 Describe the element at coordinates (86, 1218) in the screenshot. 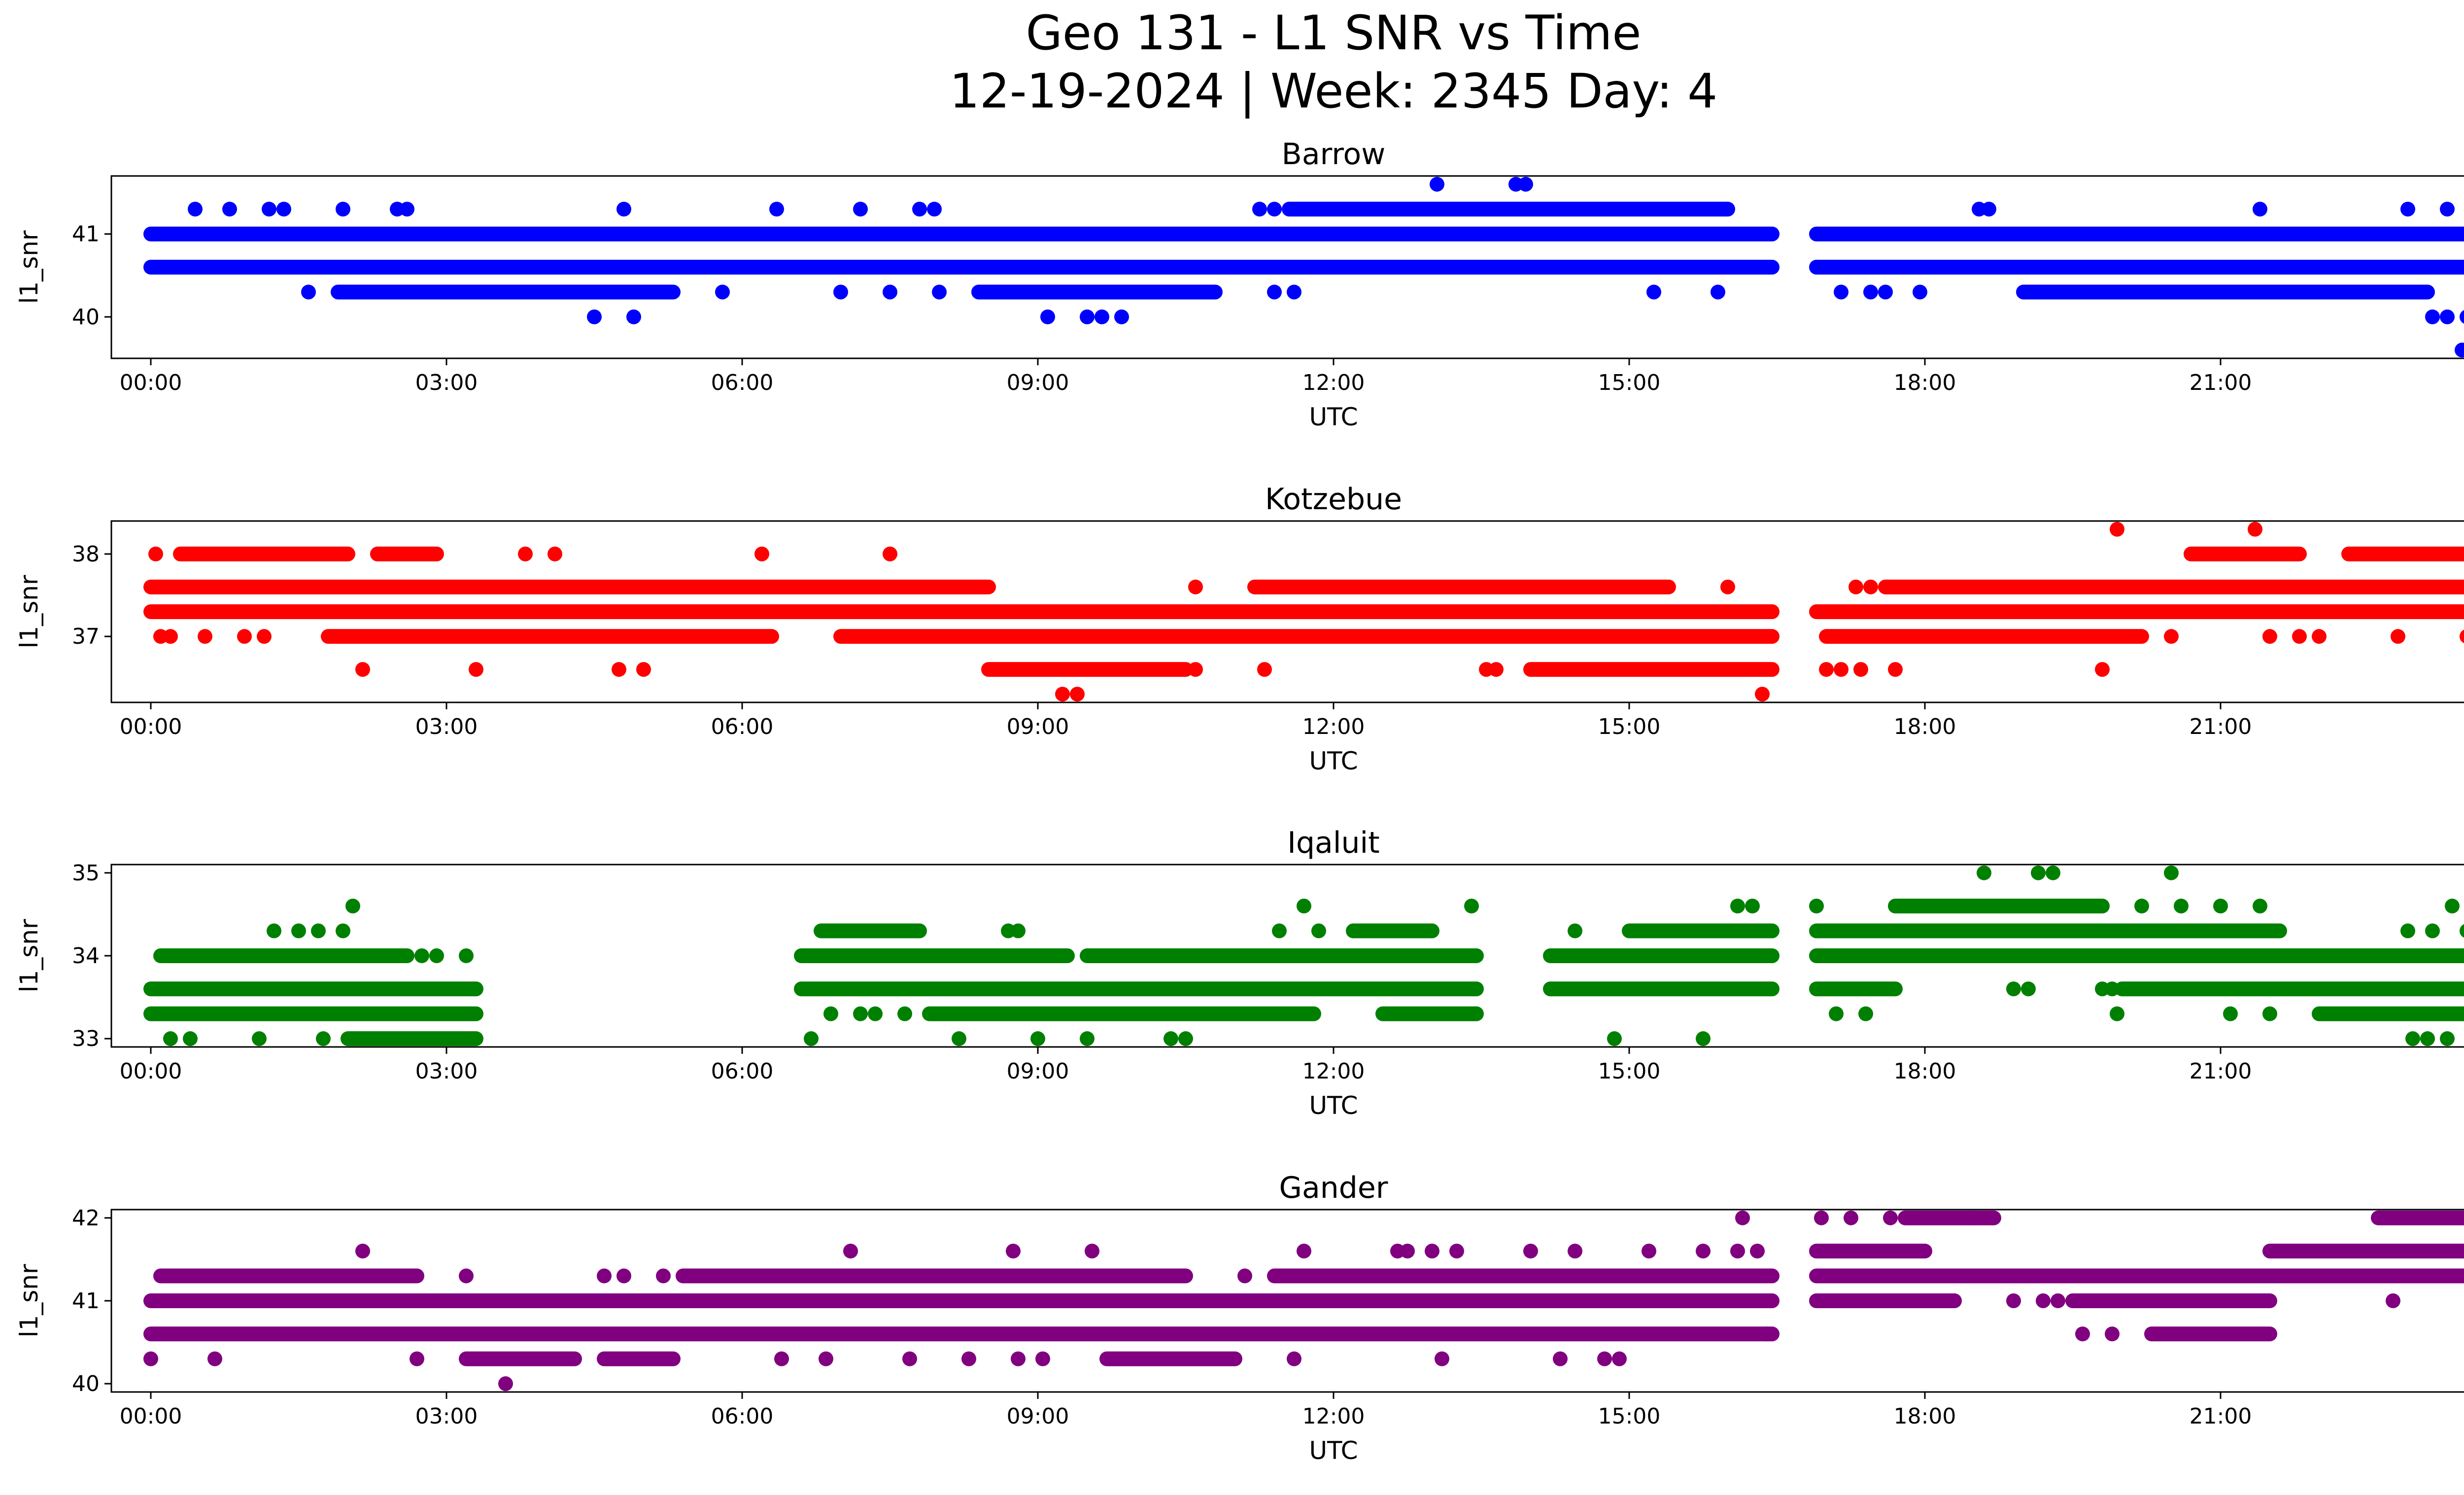

I see `y-tick-label: 42` at that location.